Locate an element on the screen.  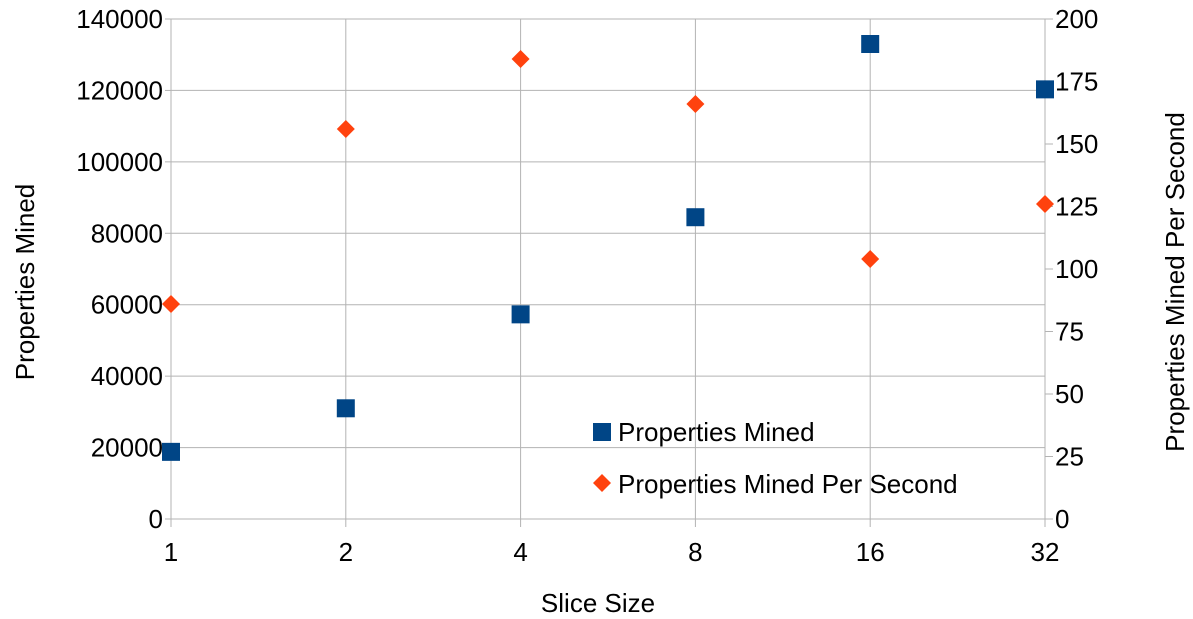
x-tick-label: 1 is located at coordinates (171, 552).